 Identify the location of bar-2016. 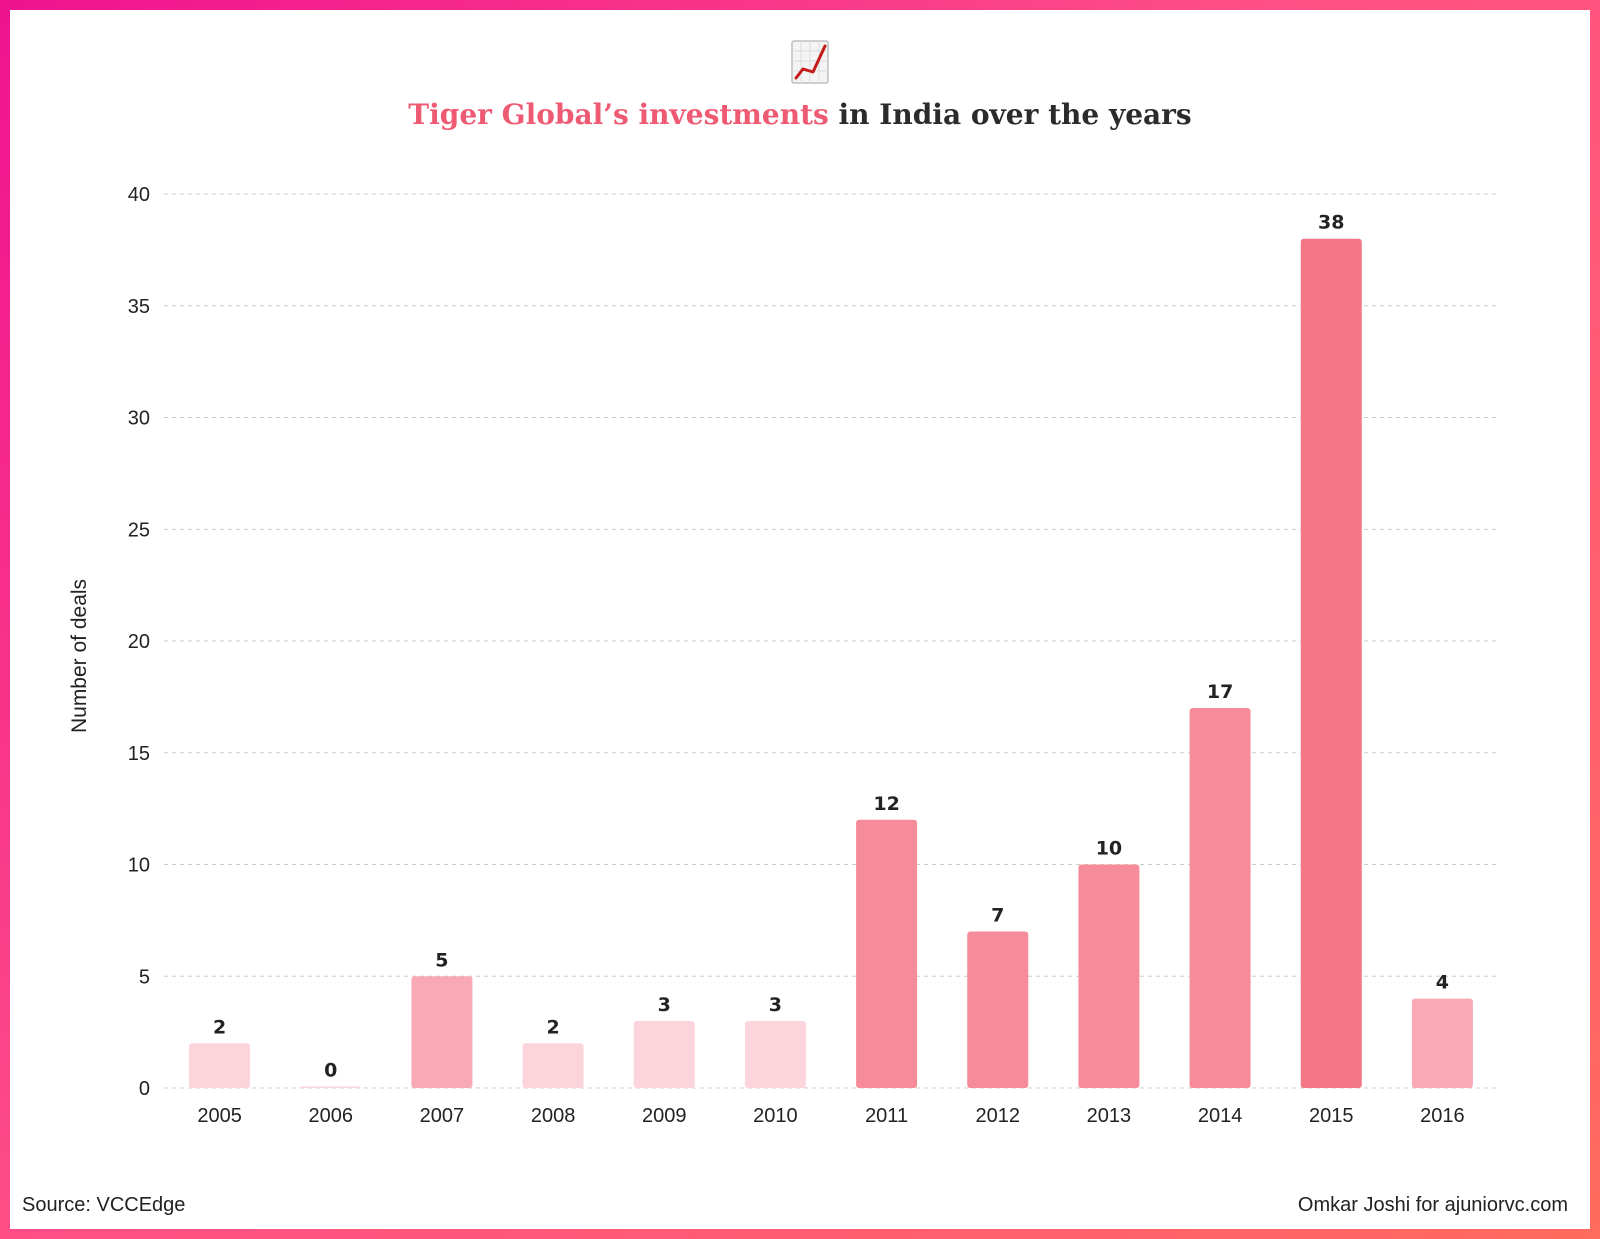
(1442, 1043).